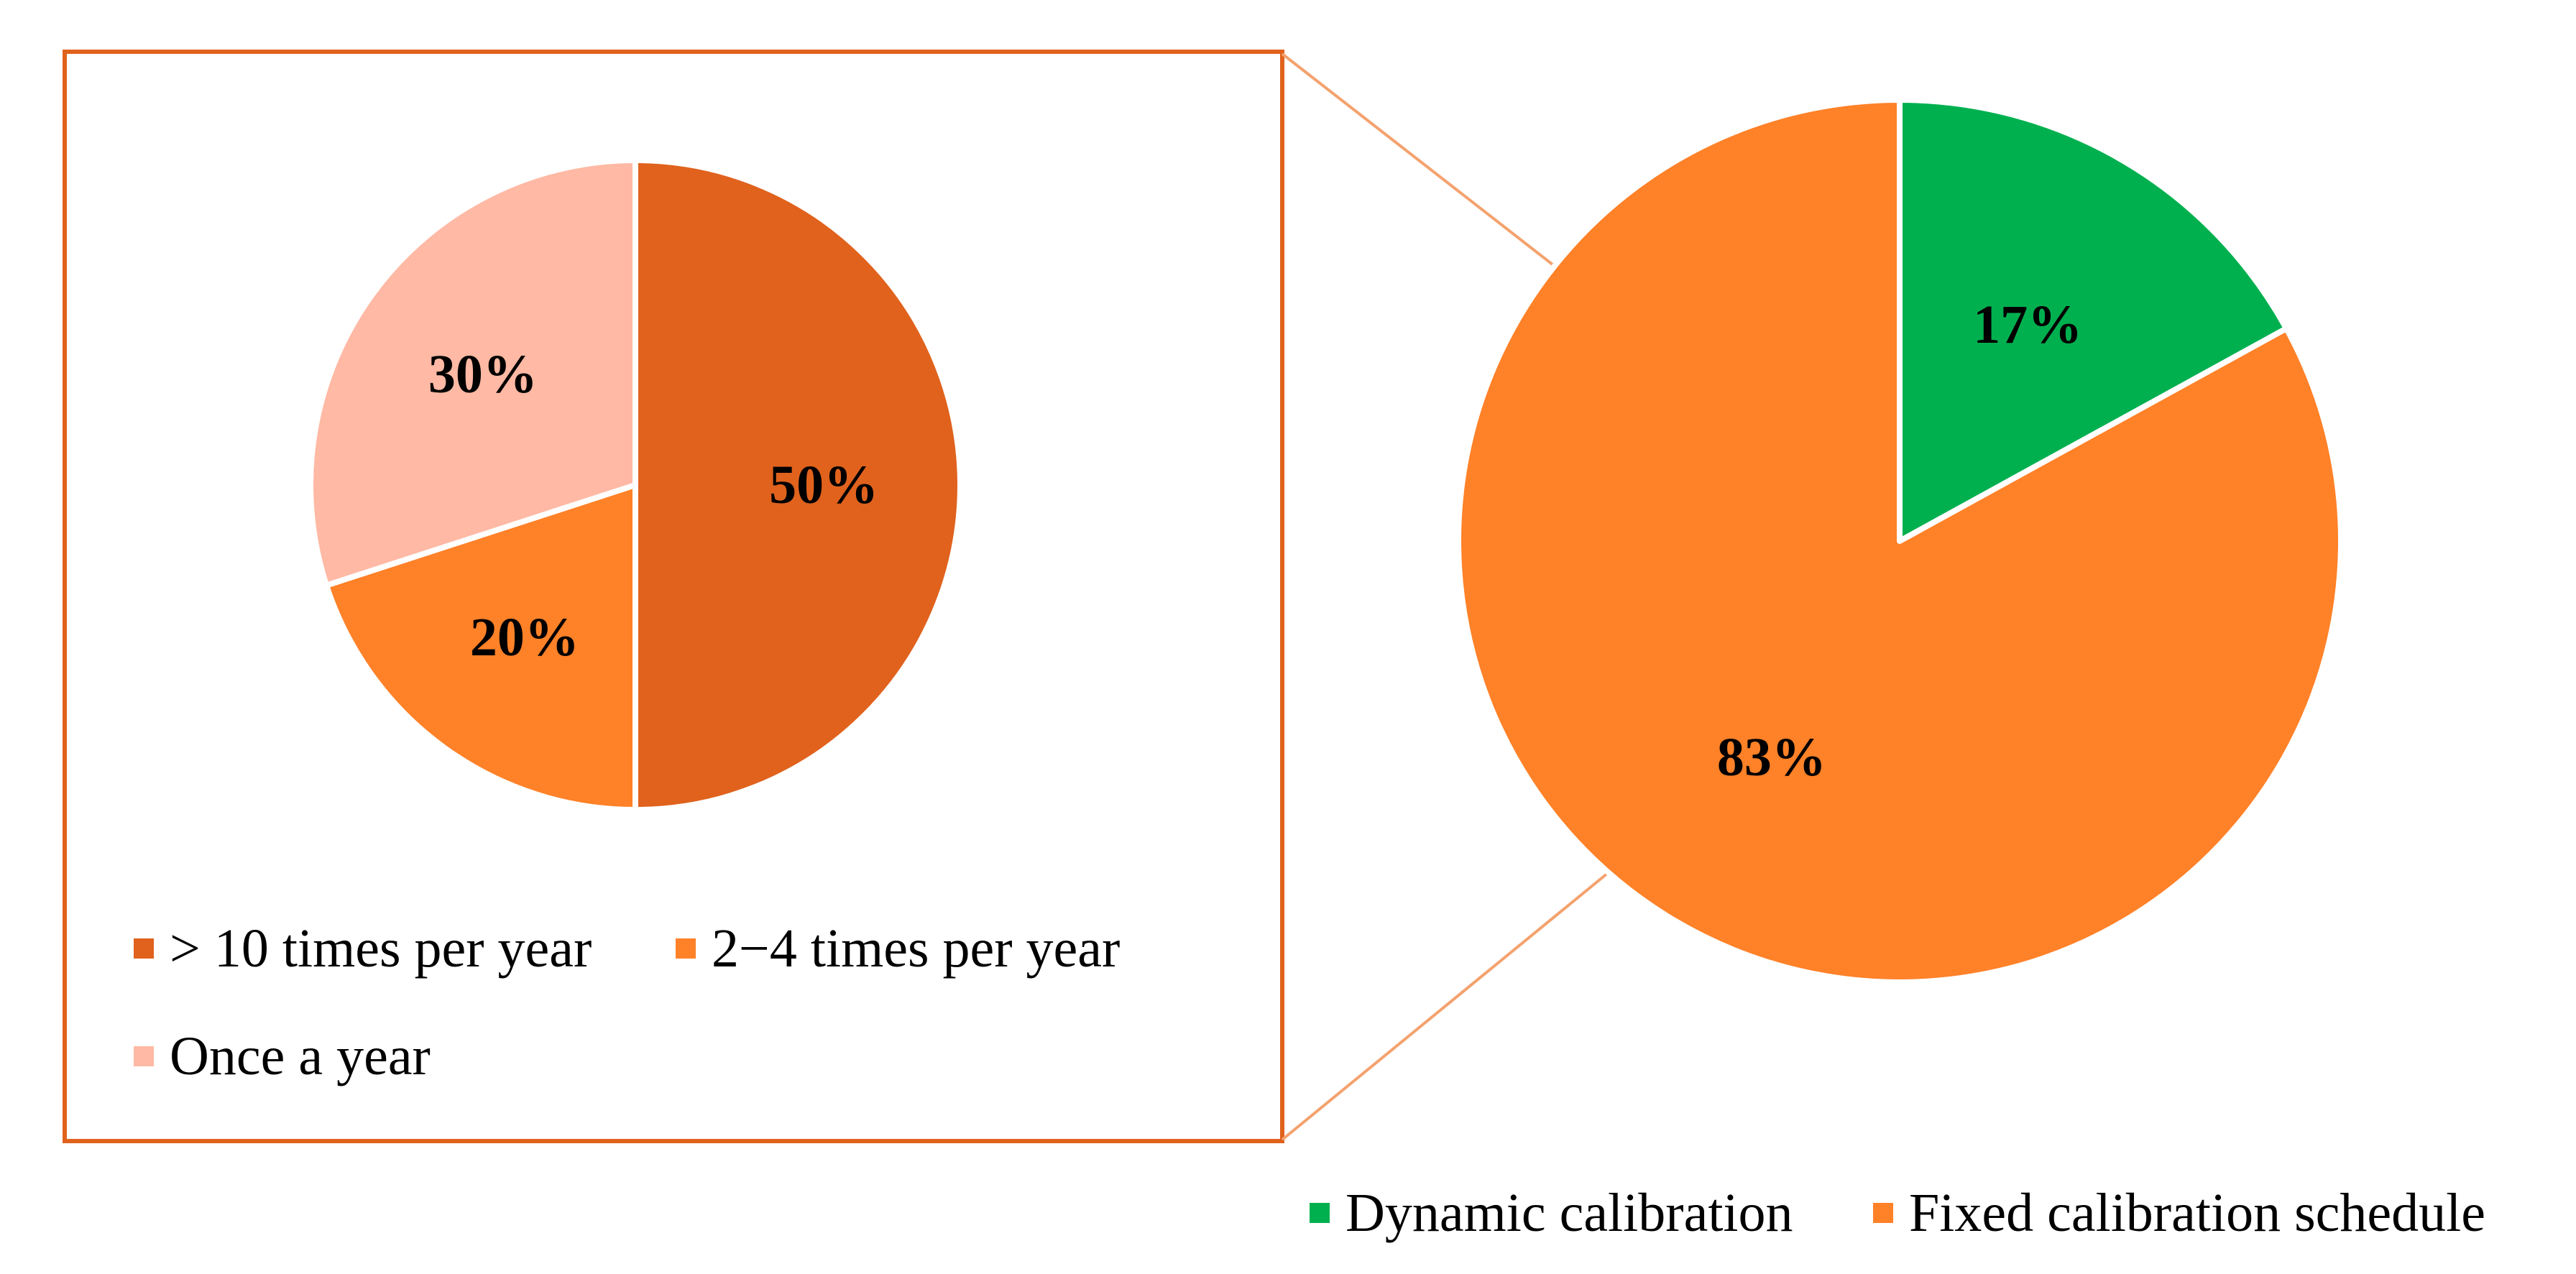 This screenshot has height=1274, width=2576. What do you see at coordinates (1417, 159) in the screenshot?
I see `connector-line-top` at bounding box center [1417, 159].